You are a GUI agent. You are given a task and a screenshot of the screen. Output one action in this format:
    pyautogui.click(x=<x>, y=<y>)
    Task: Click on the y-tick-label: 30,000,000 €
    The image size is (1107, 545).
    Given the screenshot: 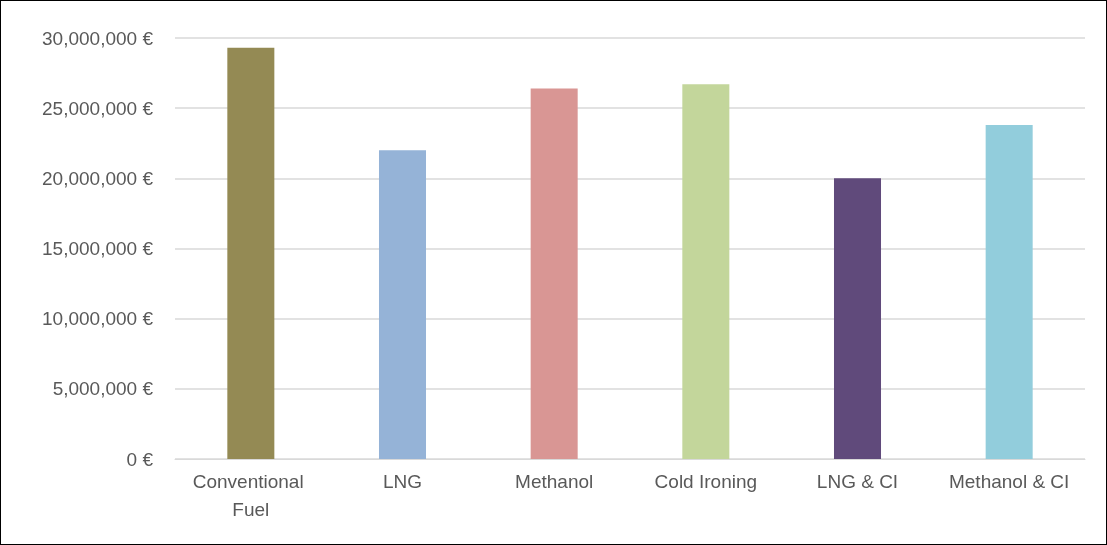 What is the action you would take?
    pyautogui.click(x=98, y=38)
    